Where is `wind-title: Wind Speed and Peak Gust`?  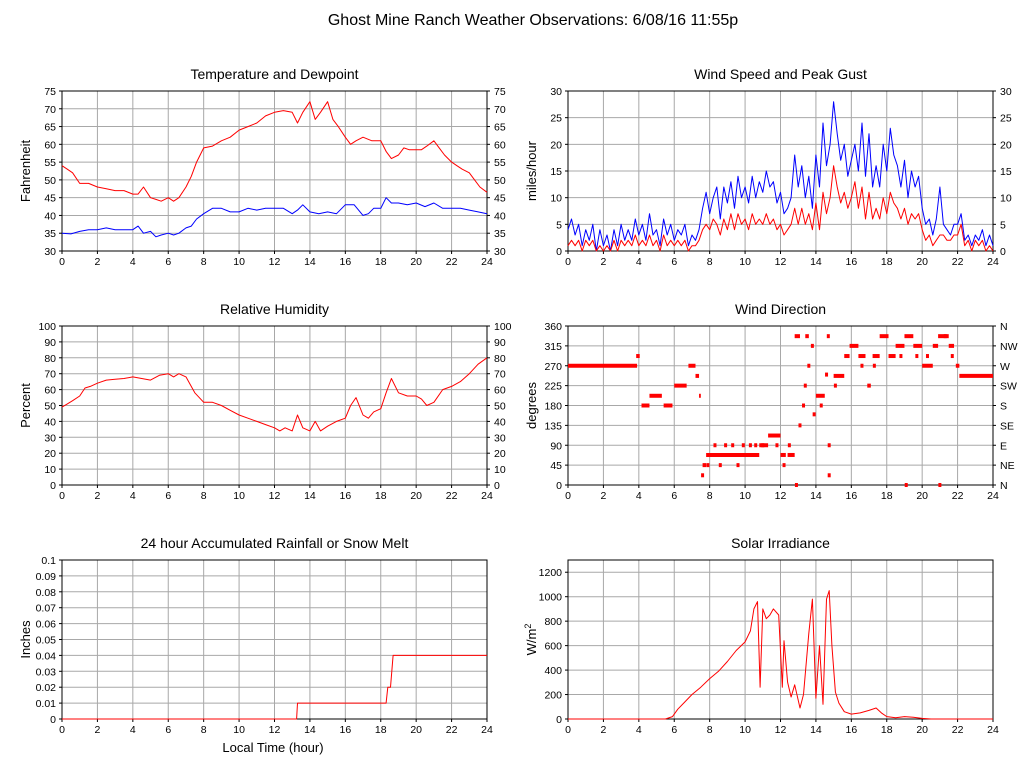
wind-title: Wind Speed and Peak Gust is located at coordinates (780, 74).